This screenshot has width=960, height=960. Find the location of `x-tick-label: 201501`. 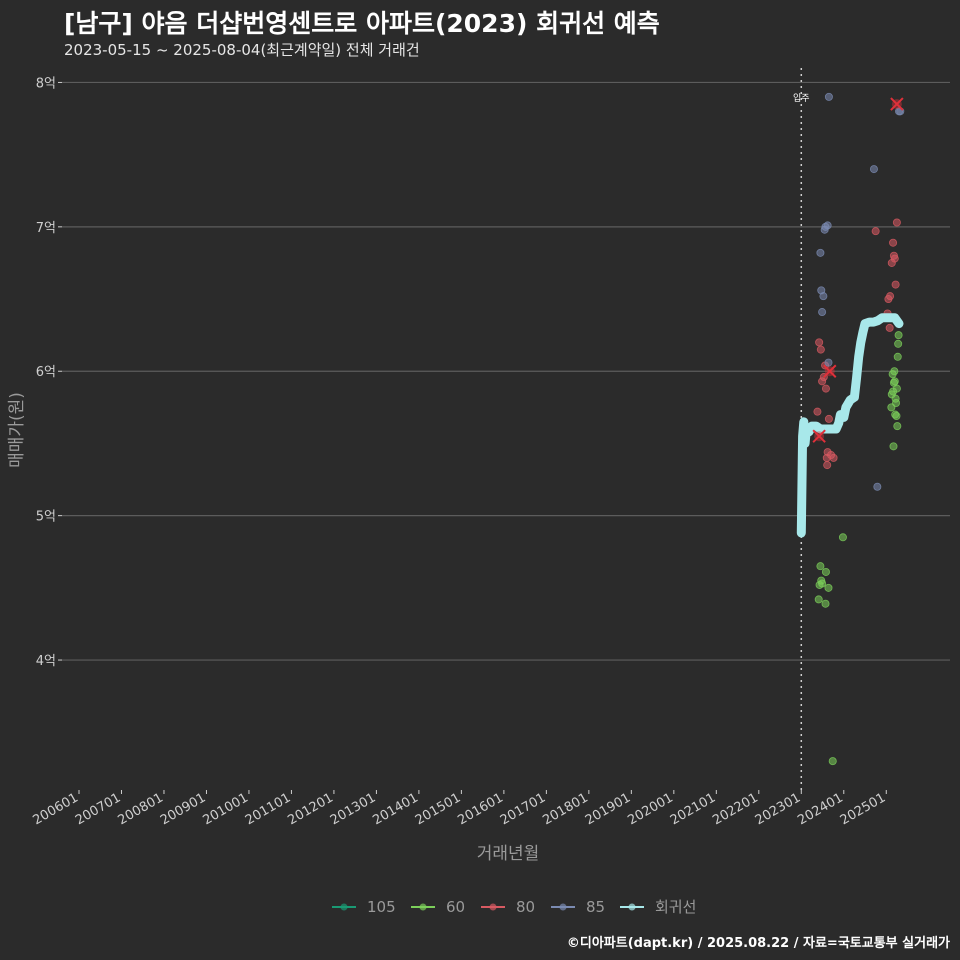

x-tick-label: 201501 is located at coordinates (438, 809).